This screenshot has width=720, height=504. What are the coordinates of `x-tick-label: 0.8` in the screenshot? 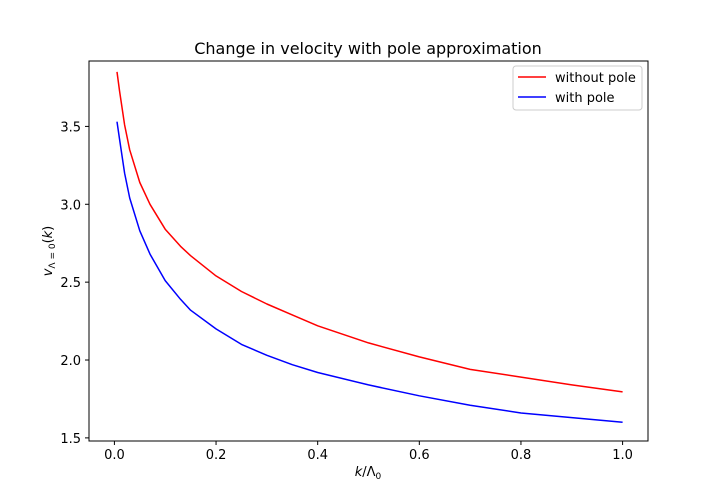 It's located at (521, 455).